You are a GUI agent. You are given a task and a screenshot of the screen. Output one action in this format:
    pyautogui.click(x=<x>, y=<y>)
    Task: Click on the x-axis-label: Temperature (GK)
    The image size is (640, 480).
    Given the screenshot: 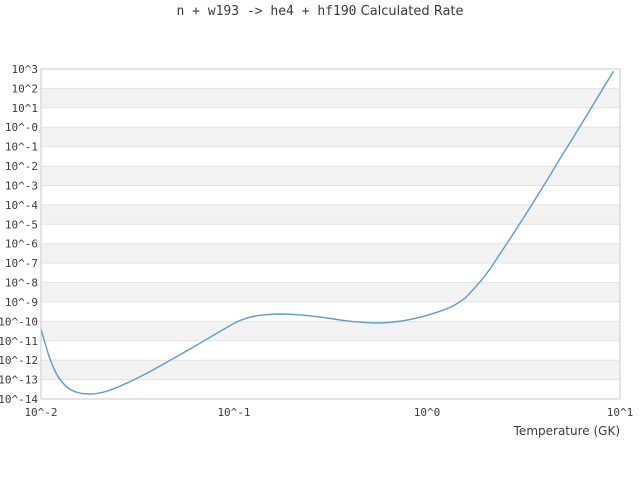 What is the action you would take?
    pyautogui.click(x=566, y=431)
    